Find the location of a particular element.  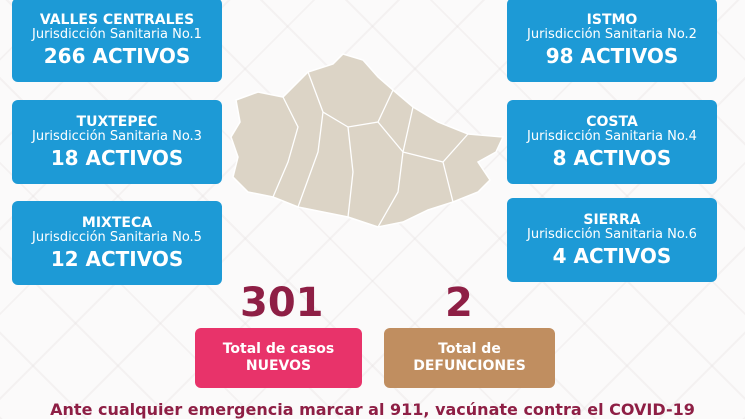

region-active: 98 ACTIVOS is located at coordinates (612, 56).